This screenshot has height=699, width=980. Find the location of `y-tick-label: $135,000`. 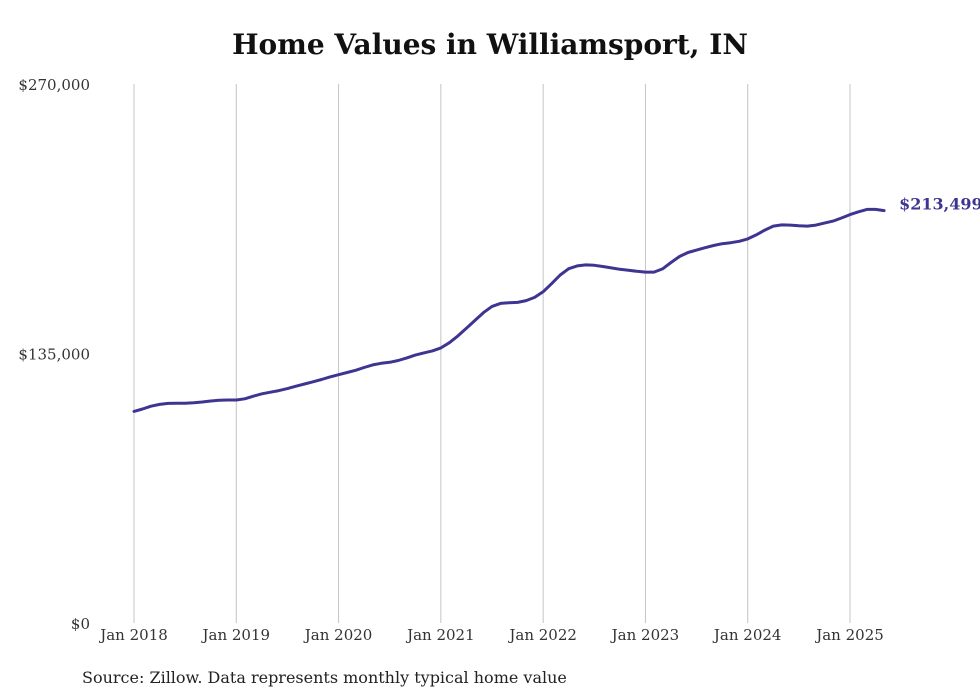

y-tick-label: $135,000 is located at coordinates (54, 355).